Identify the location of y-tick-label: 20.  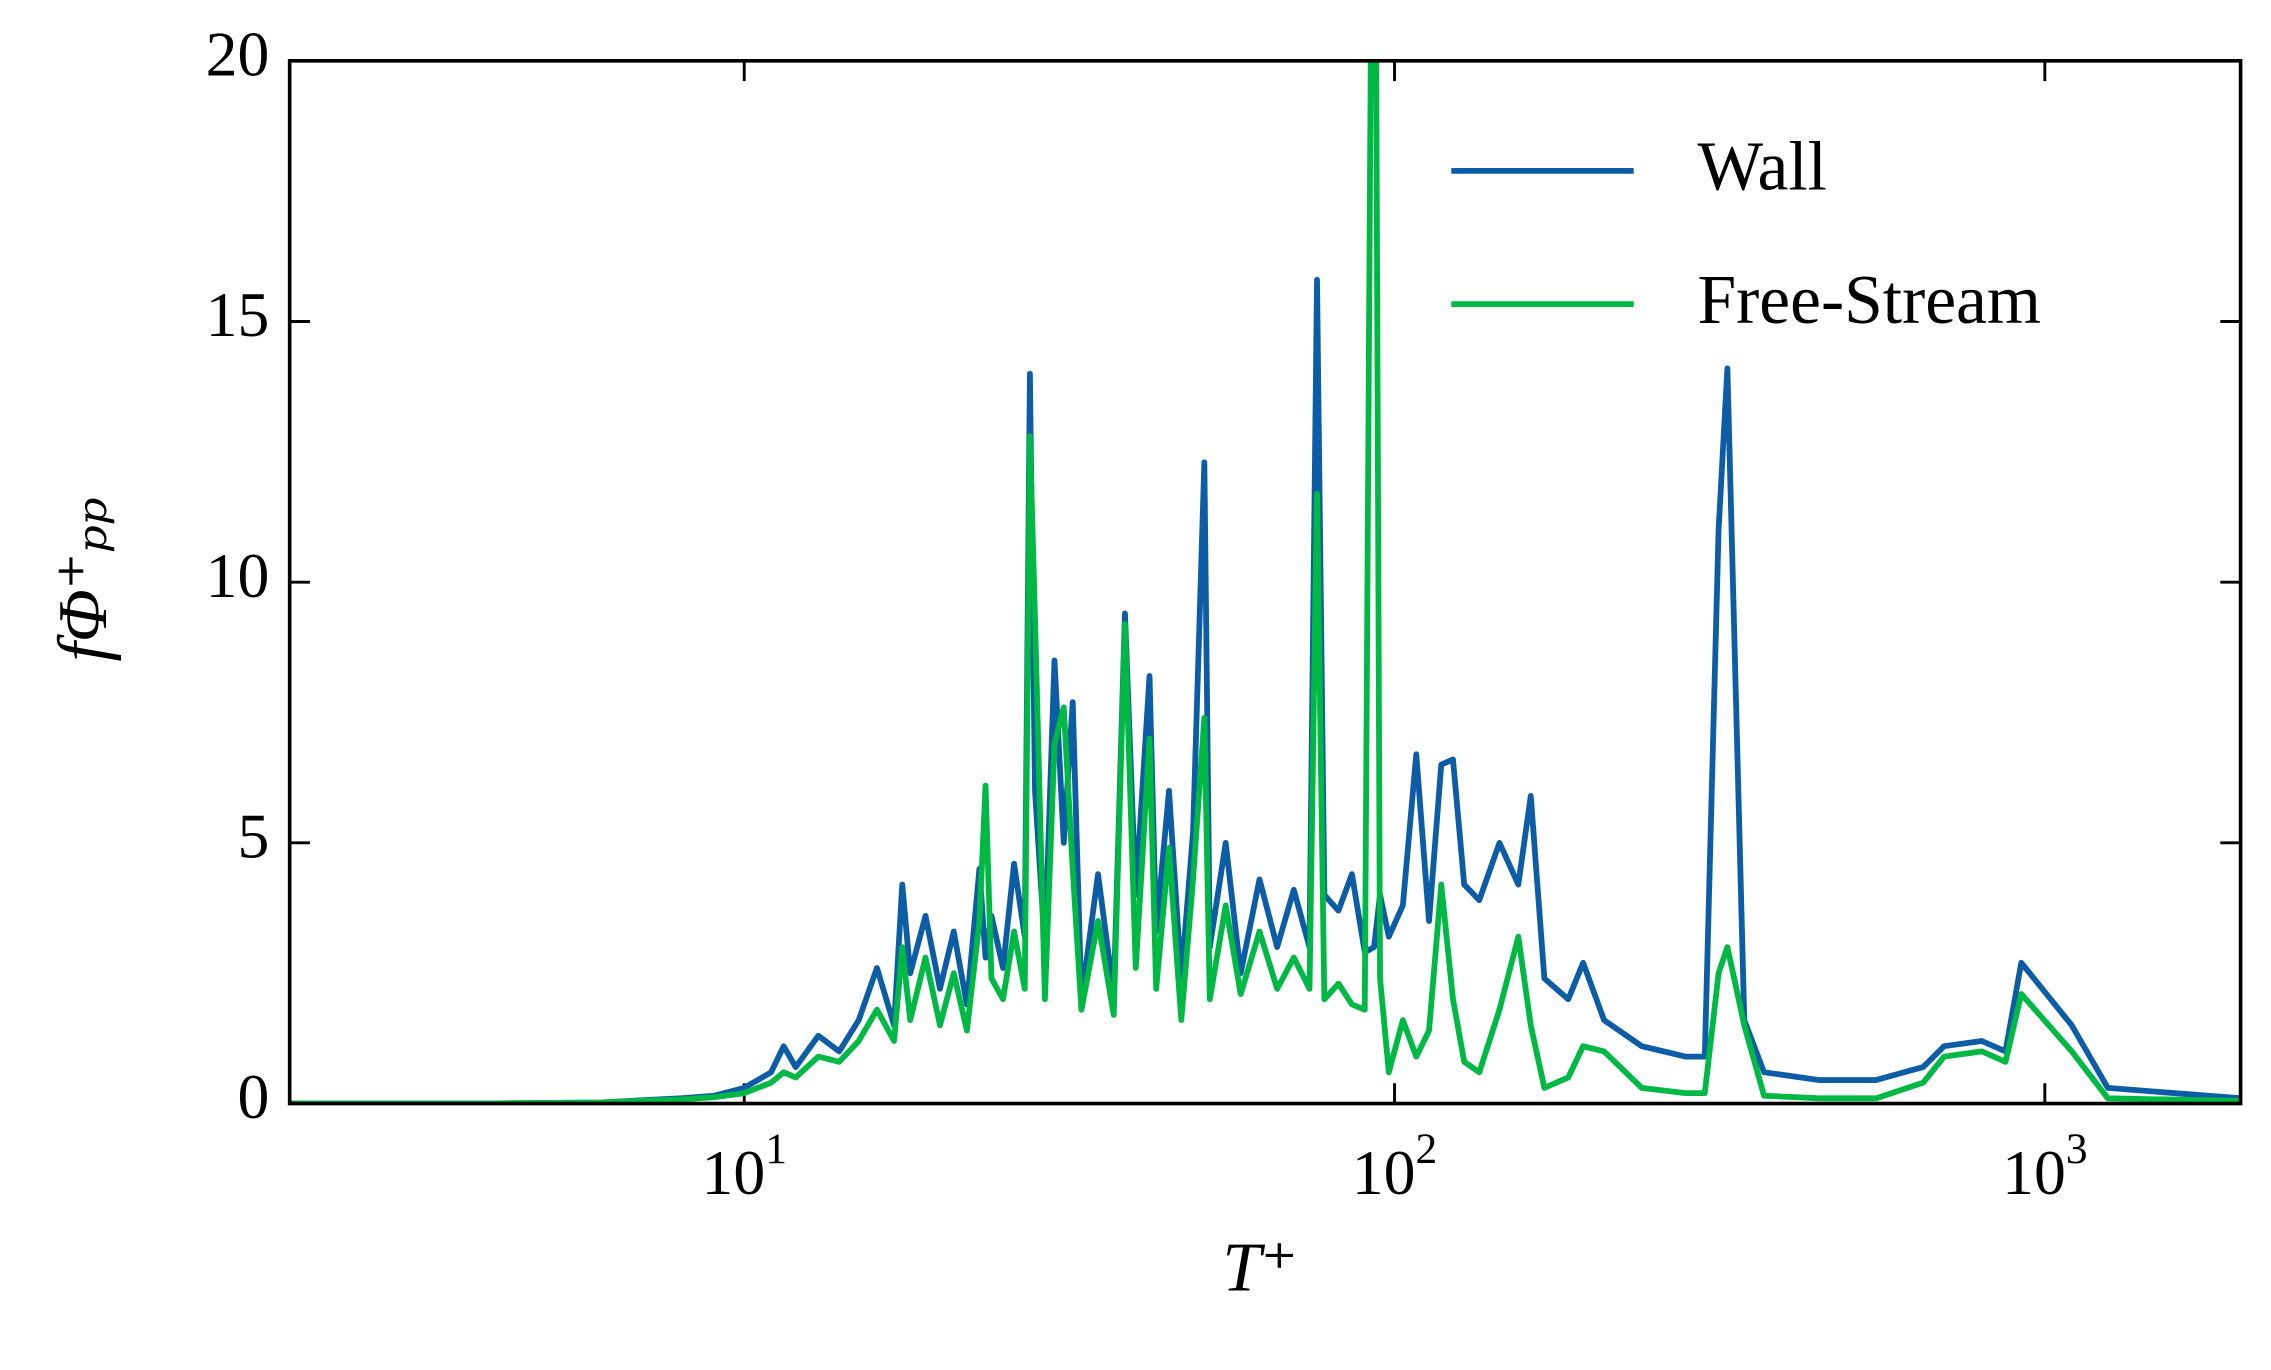
(238, 53).